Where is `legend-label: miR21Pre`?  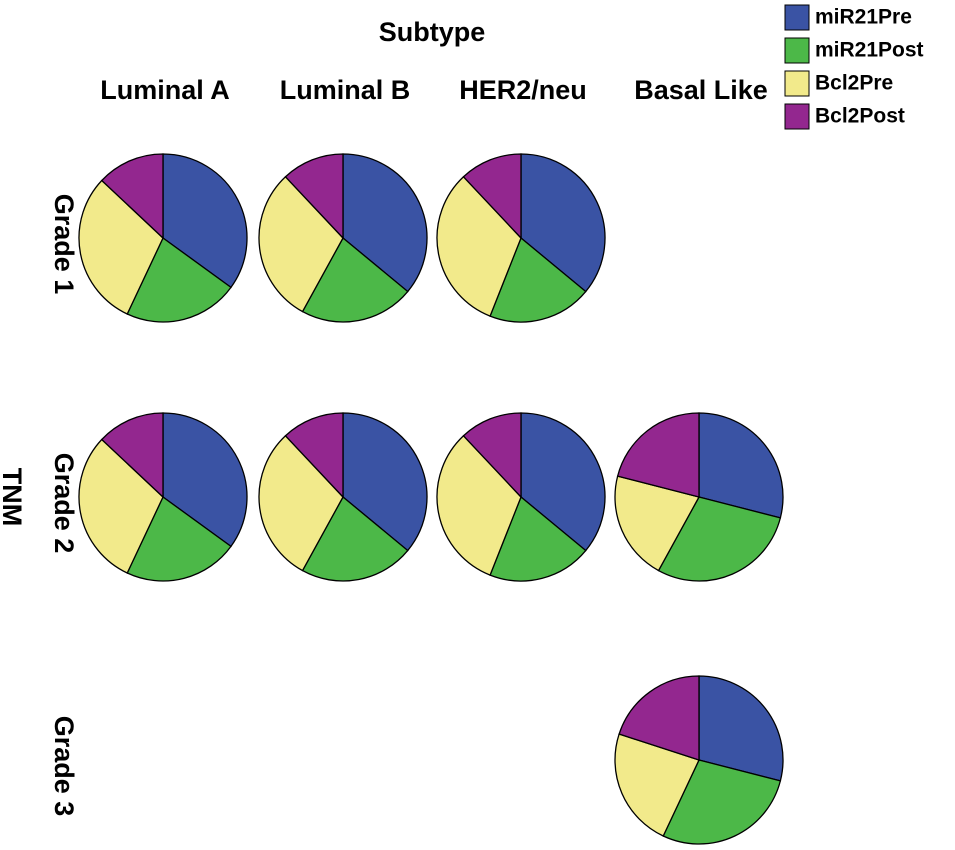
legend-label: miR21Pre is located at coordinates (863, 17).